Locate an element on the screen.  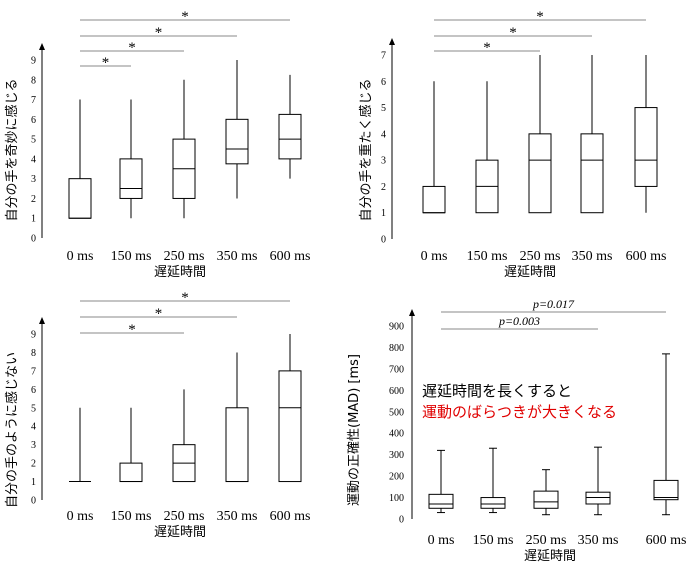
chart-1-x-tick-label: 350 ms is located at coordinates (237, 256).